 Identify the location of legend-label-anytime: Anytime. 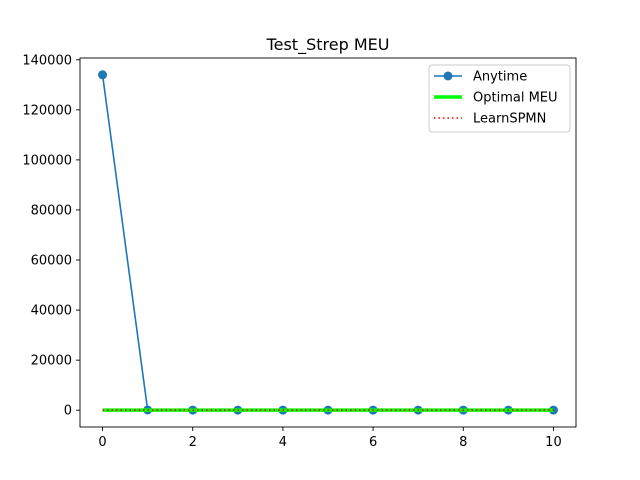
(500, 77).